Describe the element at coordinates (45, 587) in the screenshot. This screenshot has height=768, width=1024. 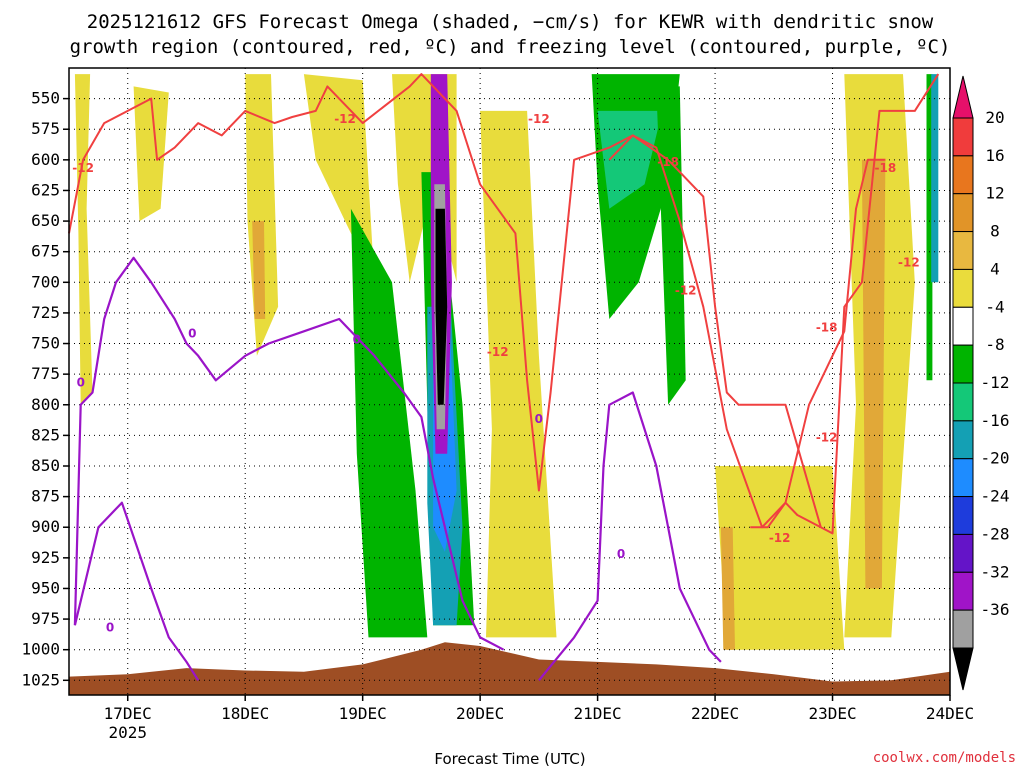
I see `y-tick-label: 950` at that location.